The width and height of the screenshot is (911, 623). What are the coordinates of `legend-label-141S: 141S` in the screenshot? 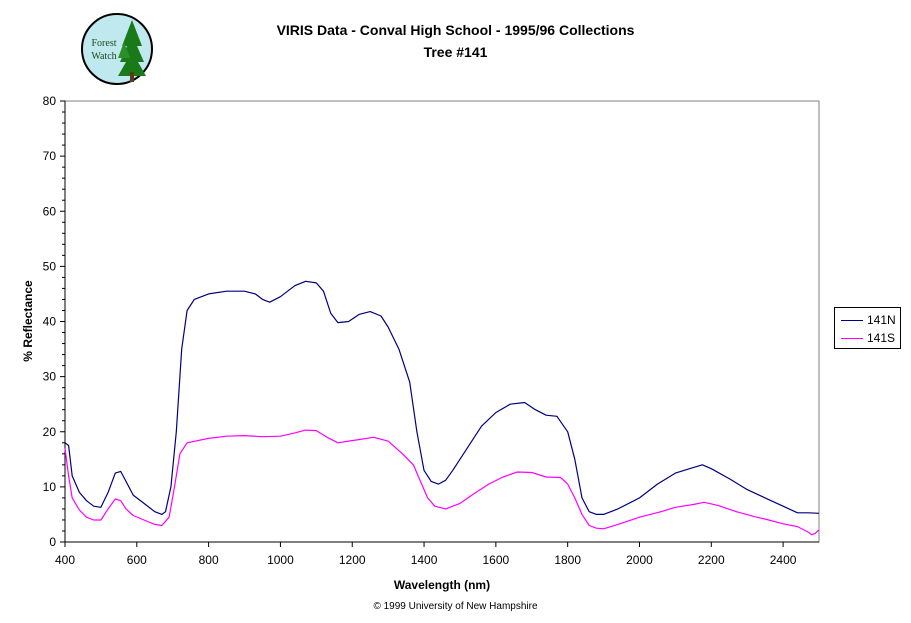 It's located at (881, 338).